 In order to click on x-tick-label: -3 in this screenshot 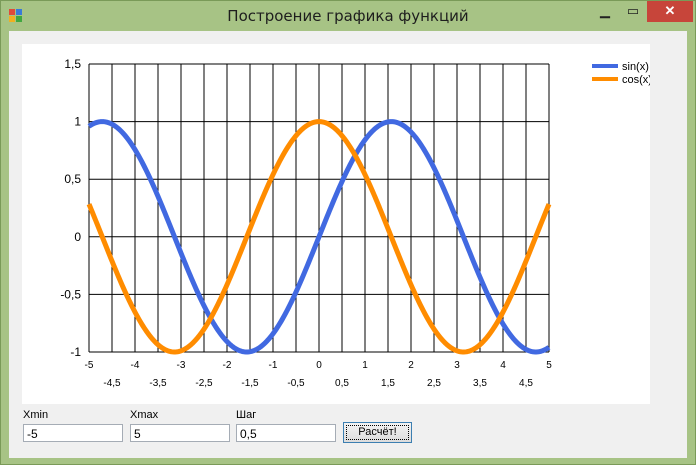, I will do `click(181, 365)`.